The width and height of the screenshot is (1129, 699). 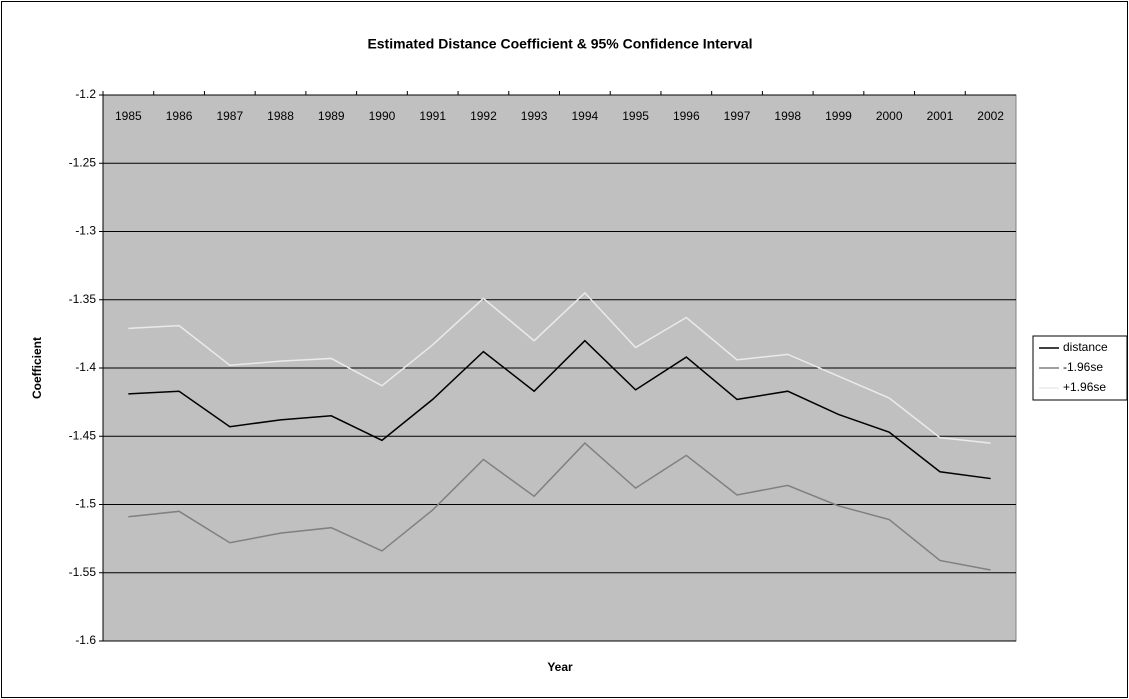 I want to click on legend-label: +1.96se, so click(x=1084, y=387).